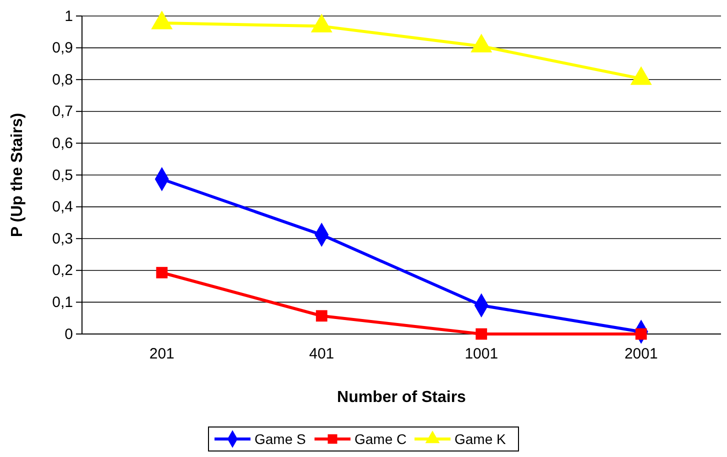 The height and width of the screenshot is (457, 727). I want to click on y-tick-label: 1, so click(68, 16).